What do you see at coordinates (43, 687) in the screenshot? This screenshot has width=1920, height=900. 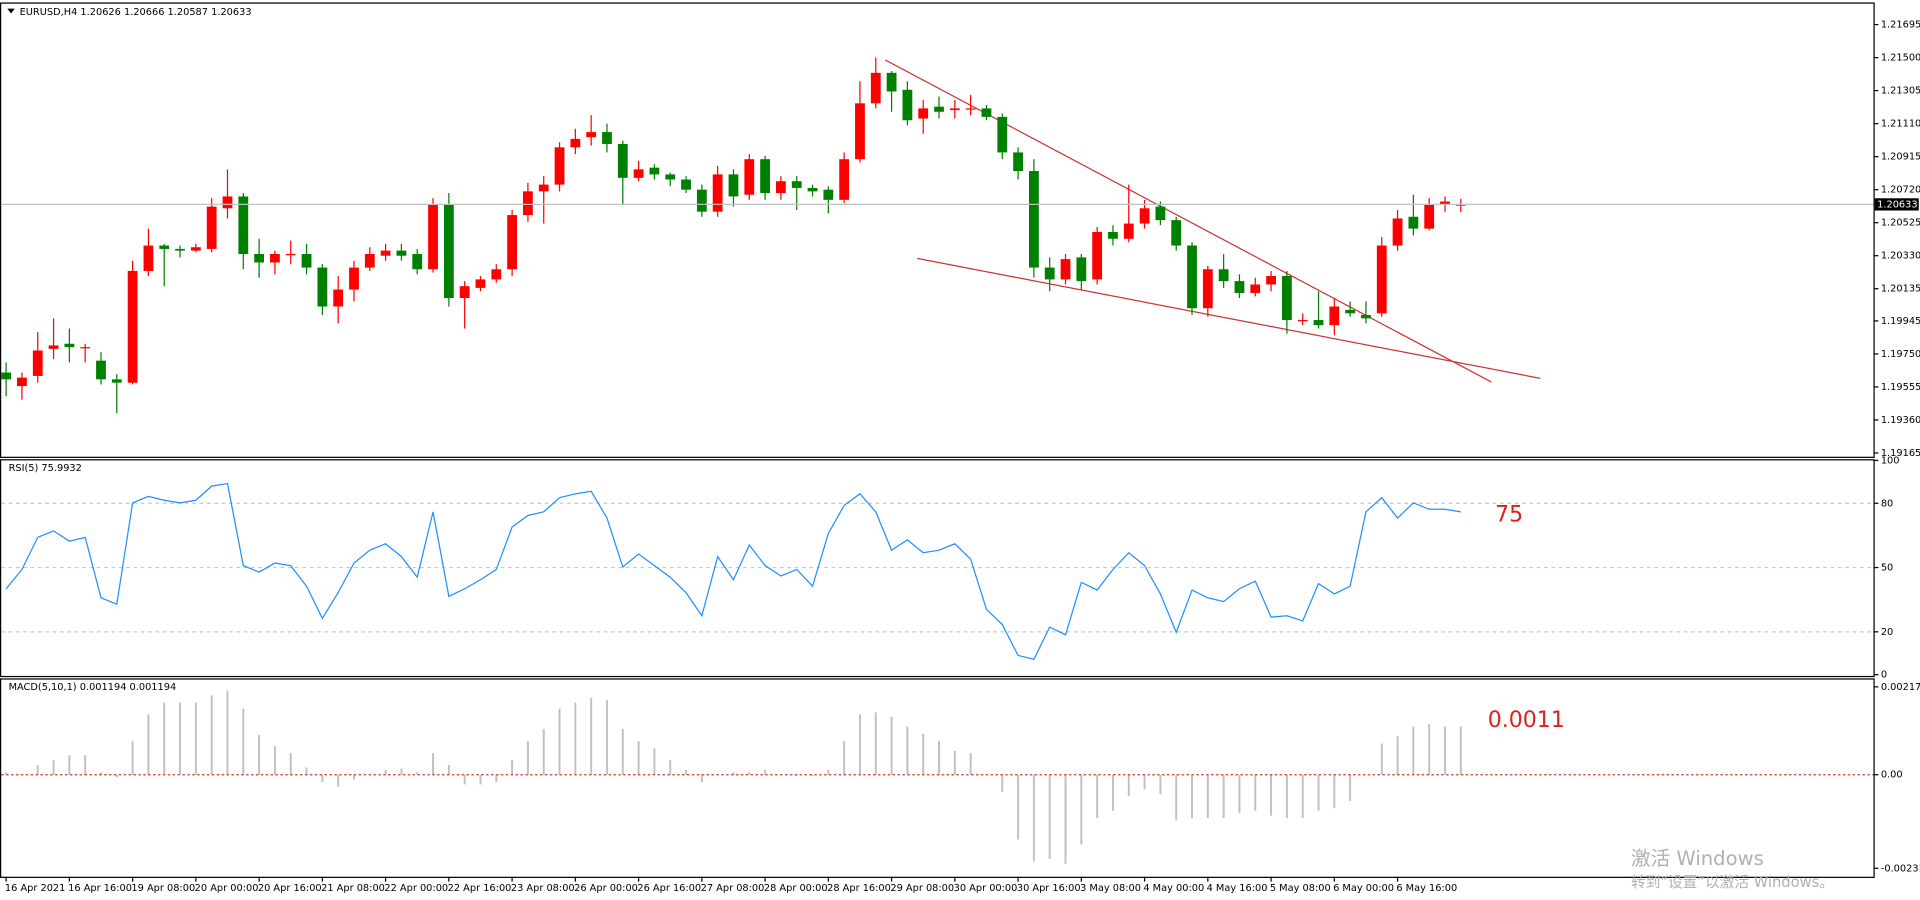 I see `macd-title: MACD(5,10,1)` at bounding box center [43, 687].